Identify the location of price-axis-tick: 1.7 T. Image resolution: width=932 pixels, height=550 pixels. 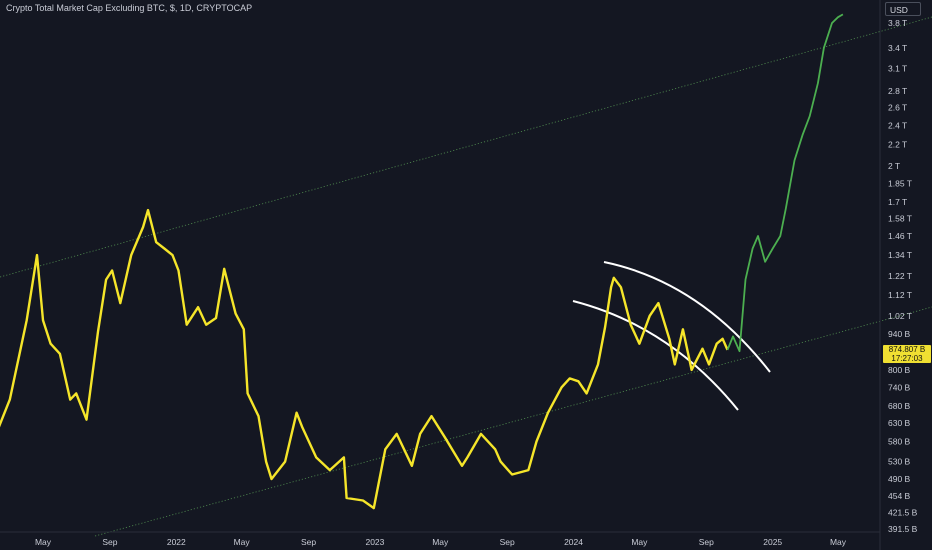
(897, 202).